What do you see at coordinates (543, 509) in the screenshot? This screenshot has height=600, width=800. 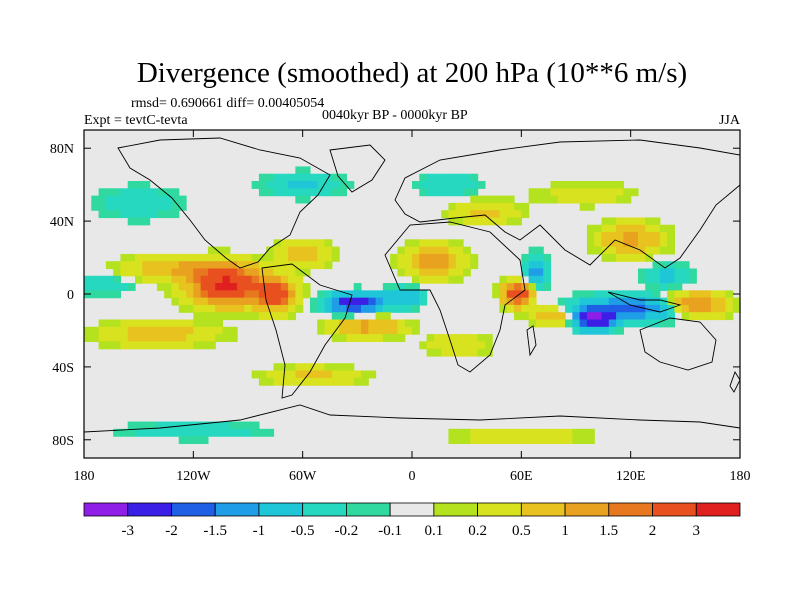 I see `colorbar-swatch` at bounding box center [543, 509].